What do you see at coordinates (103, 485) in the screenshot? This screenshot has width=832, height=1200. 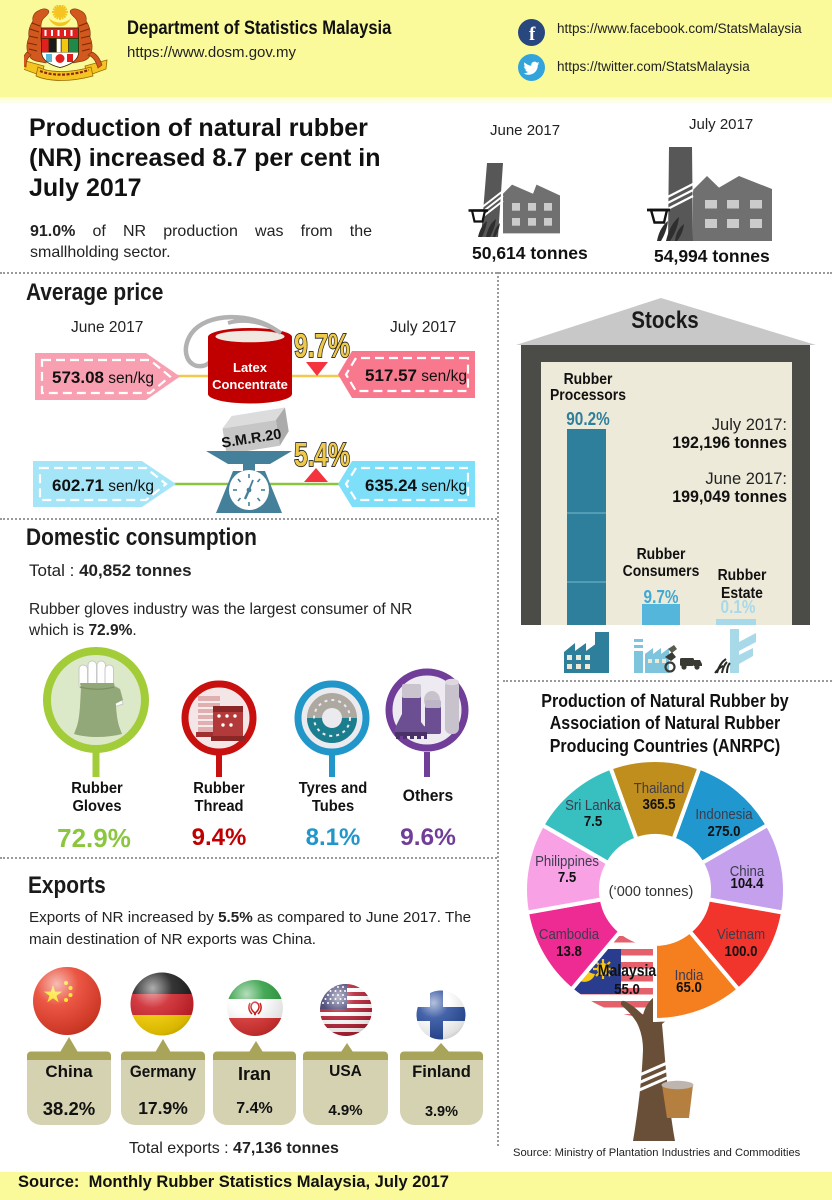 I see `svg-text: 602.71 sen/kg` at bounding box center [103, 485].